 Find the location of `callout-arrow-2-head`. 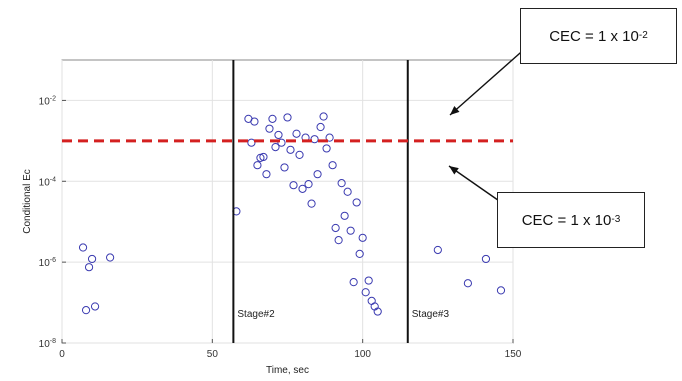

callout-arrow-2-head is located at coordinates (454, 170).